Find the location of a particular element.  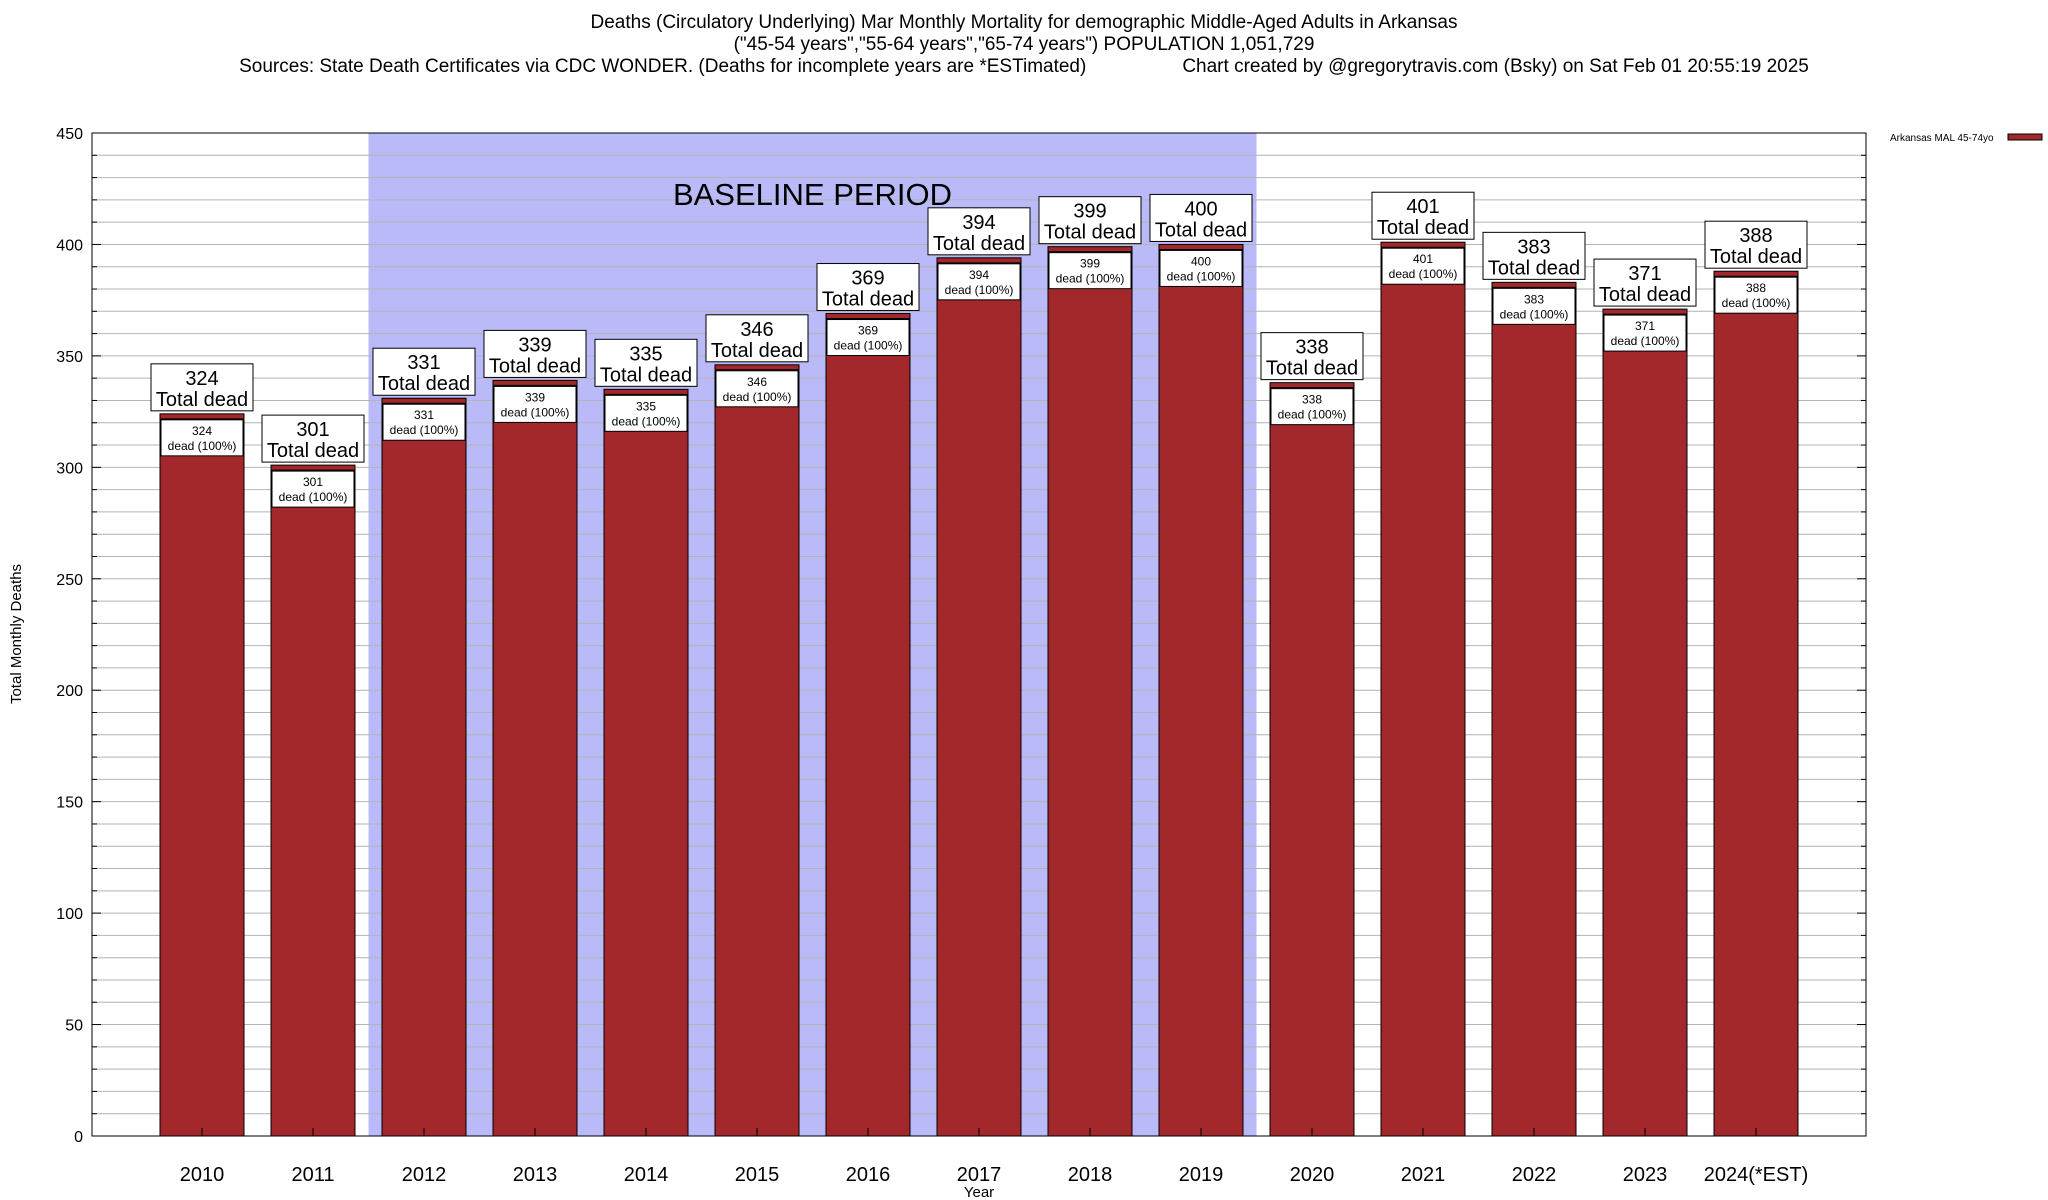

x-tick-label: 2022 is located at coordinates (1534, 1175).